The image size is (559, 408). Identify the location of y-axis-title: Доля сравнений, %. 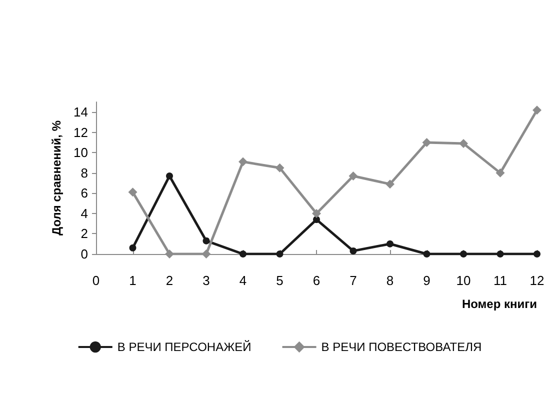
(57, 178).